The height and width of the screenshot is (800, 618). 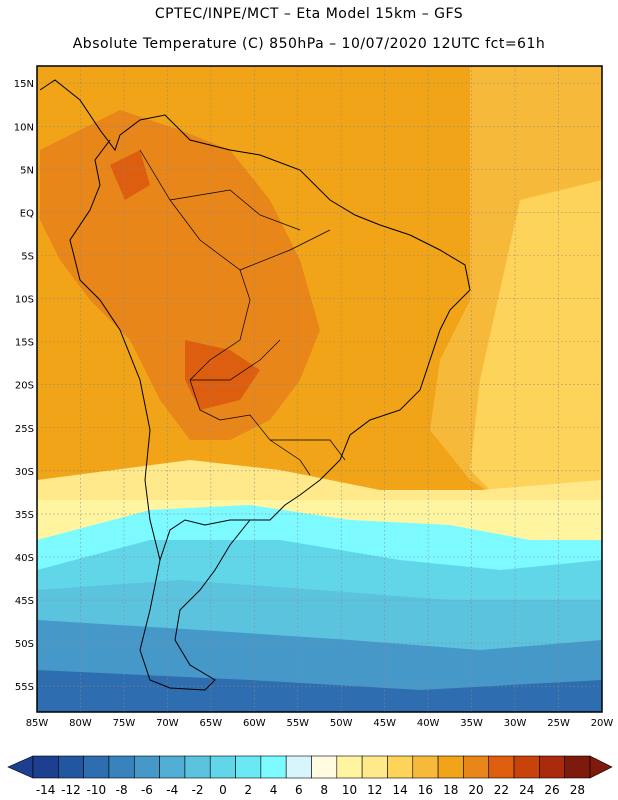 I want to click on colorbar-label: 6, so click(x=299, y=790).